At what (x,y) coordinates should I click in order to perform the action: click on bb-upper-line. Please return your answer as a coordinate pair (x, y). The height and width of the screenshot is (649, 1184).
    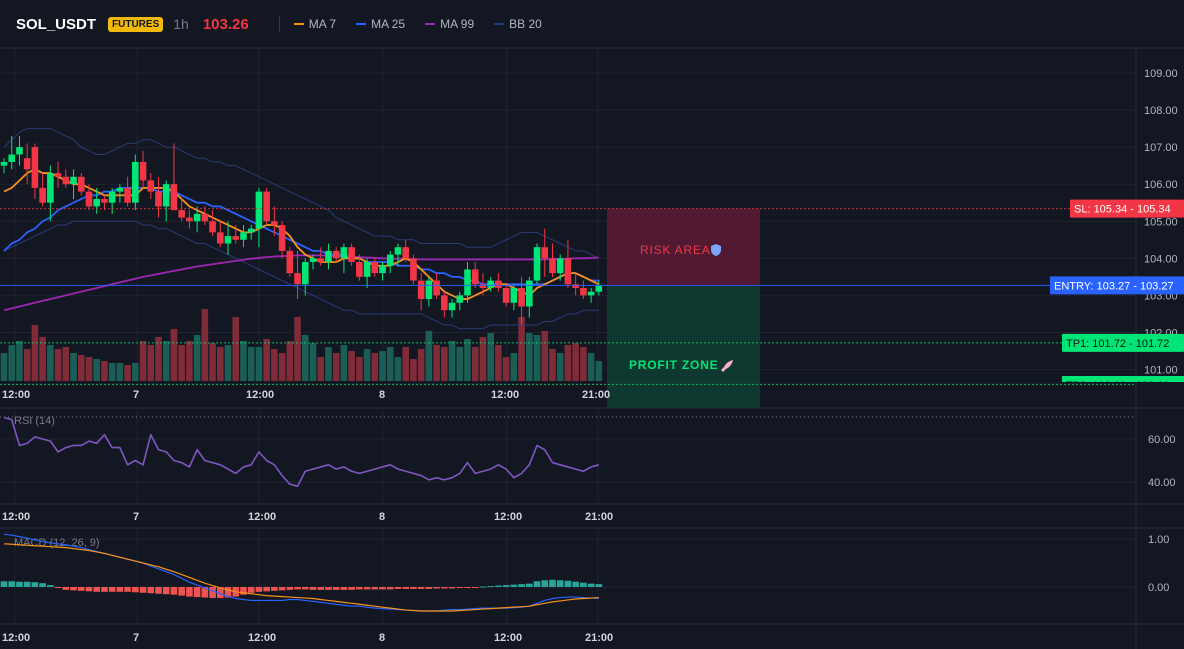
    Looking at the image, I should click on (301, 193).